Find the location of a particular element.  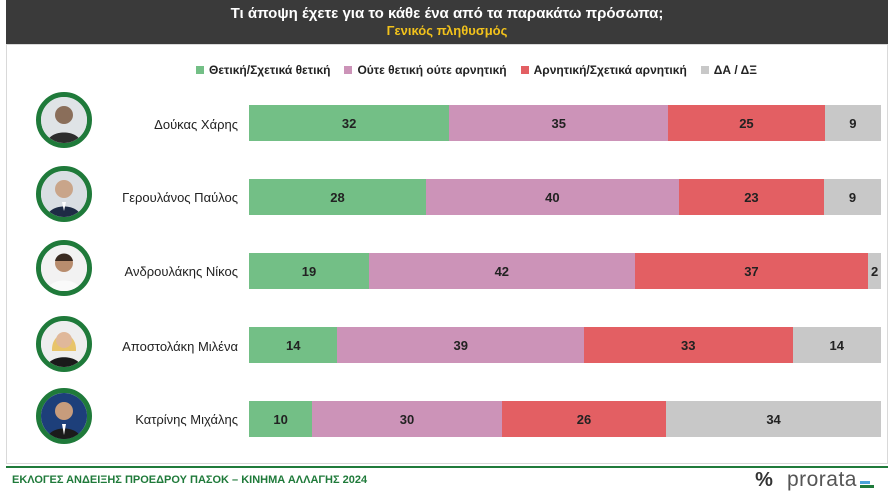

legend-label-negative: Αρνητική/Σχετικά αρνητική is located at coordinates (610, 70).